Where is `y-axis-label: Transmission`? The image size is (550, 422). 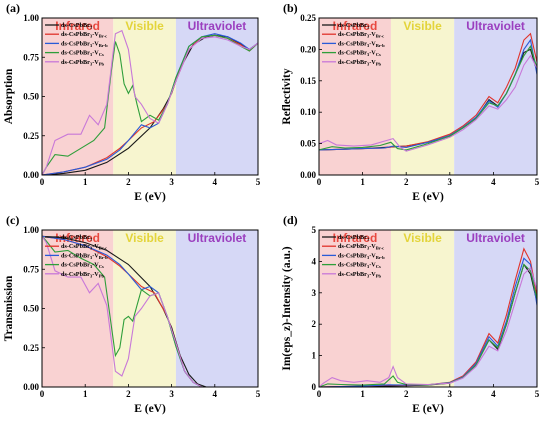
y-axis-label: Transmission is located at coordinates (9, 308).